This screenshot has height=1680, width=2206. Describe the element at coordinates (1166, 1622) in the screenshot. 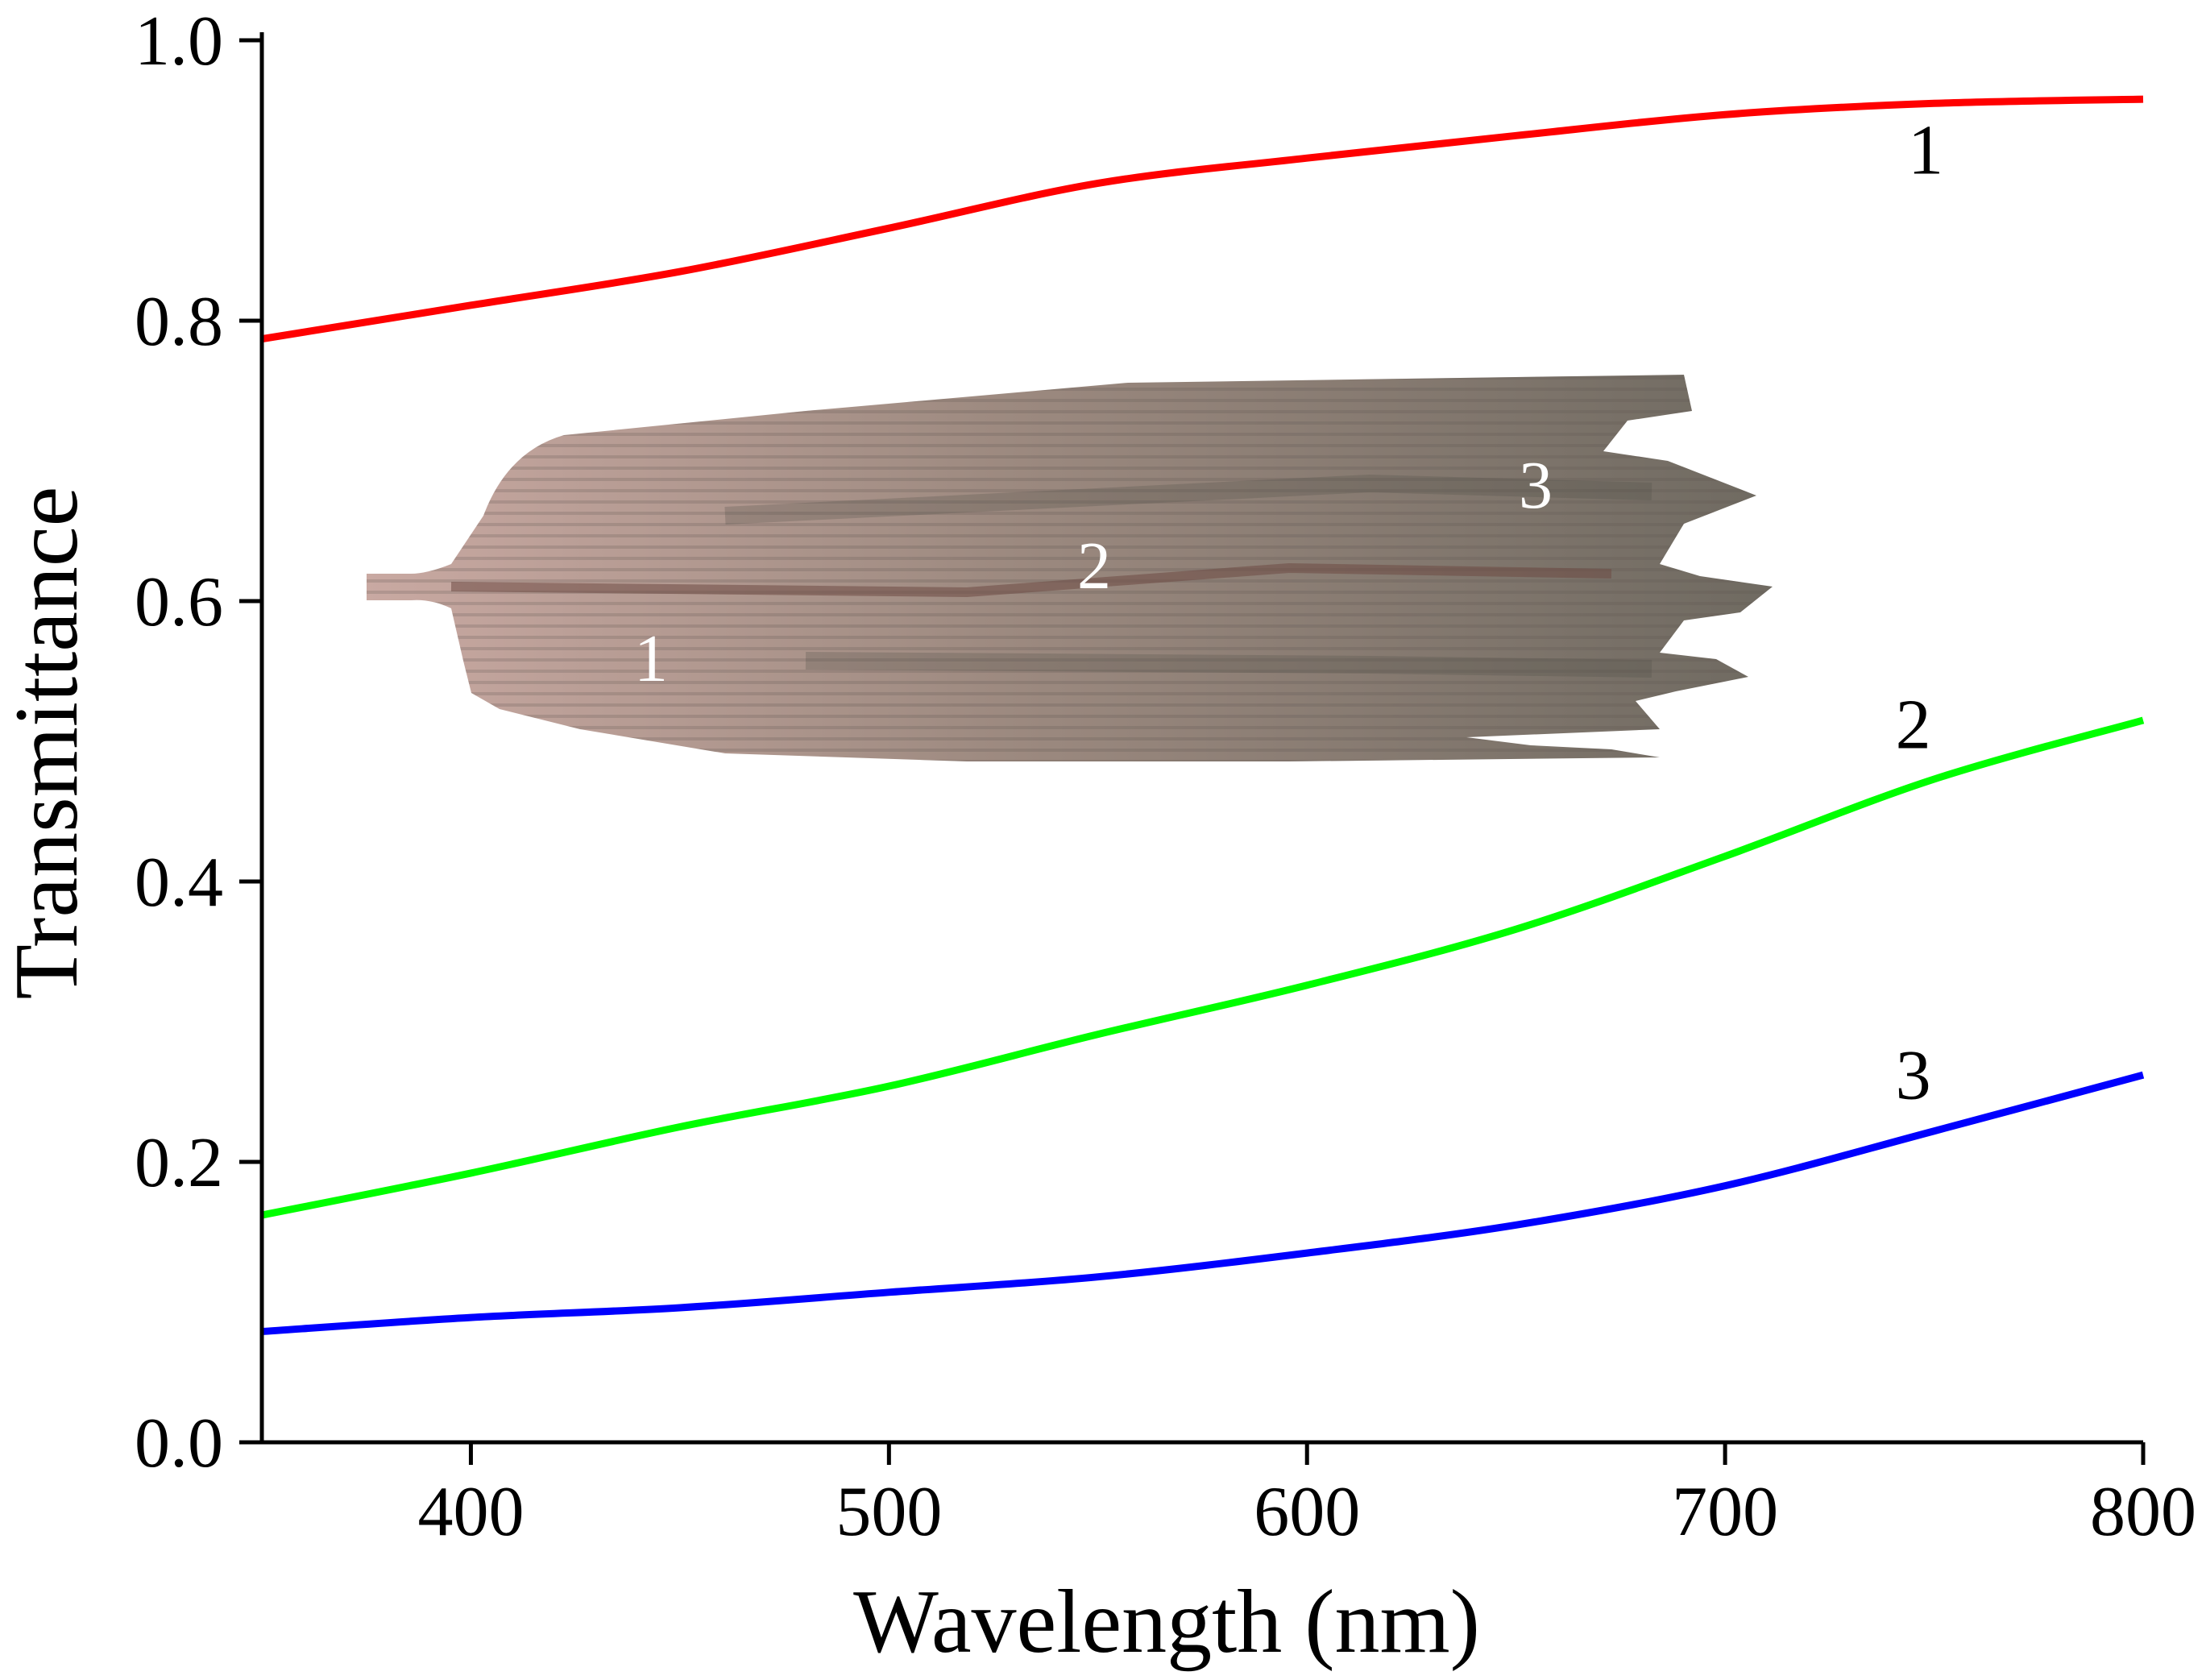

I see `x-axis-title: Wavelength (nm)` at that location.